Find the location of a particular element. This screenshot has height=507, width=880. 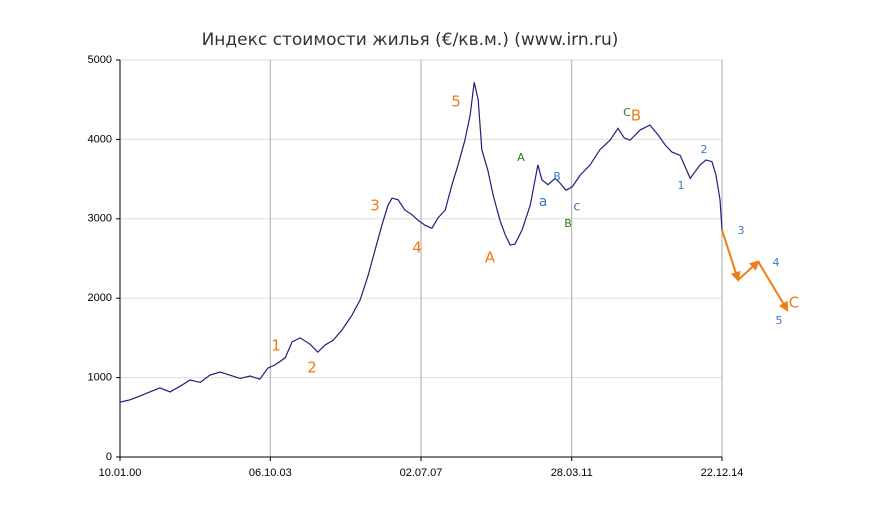

y-tick-label: 0 is located at coordinates (109, 457).